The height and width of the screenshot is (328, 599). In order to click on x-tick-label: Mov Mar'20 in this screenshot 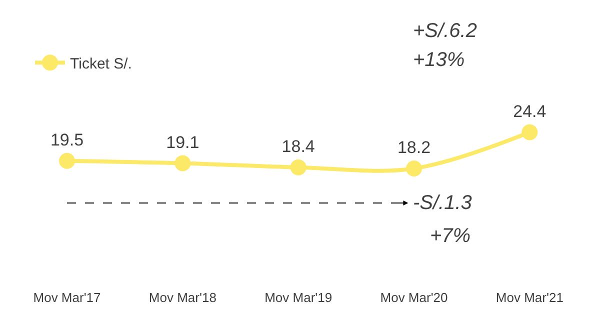, I will do `click(414, 297)`.